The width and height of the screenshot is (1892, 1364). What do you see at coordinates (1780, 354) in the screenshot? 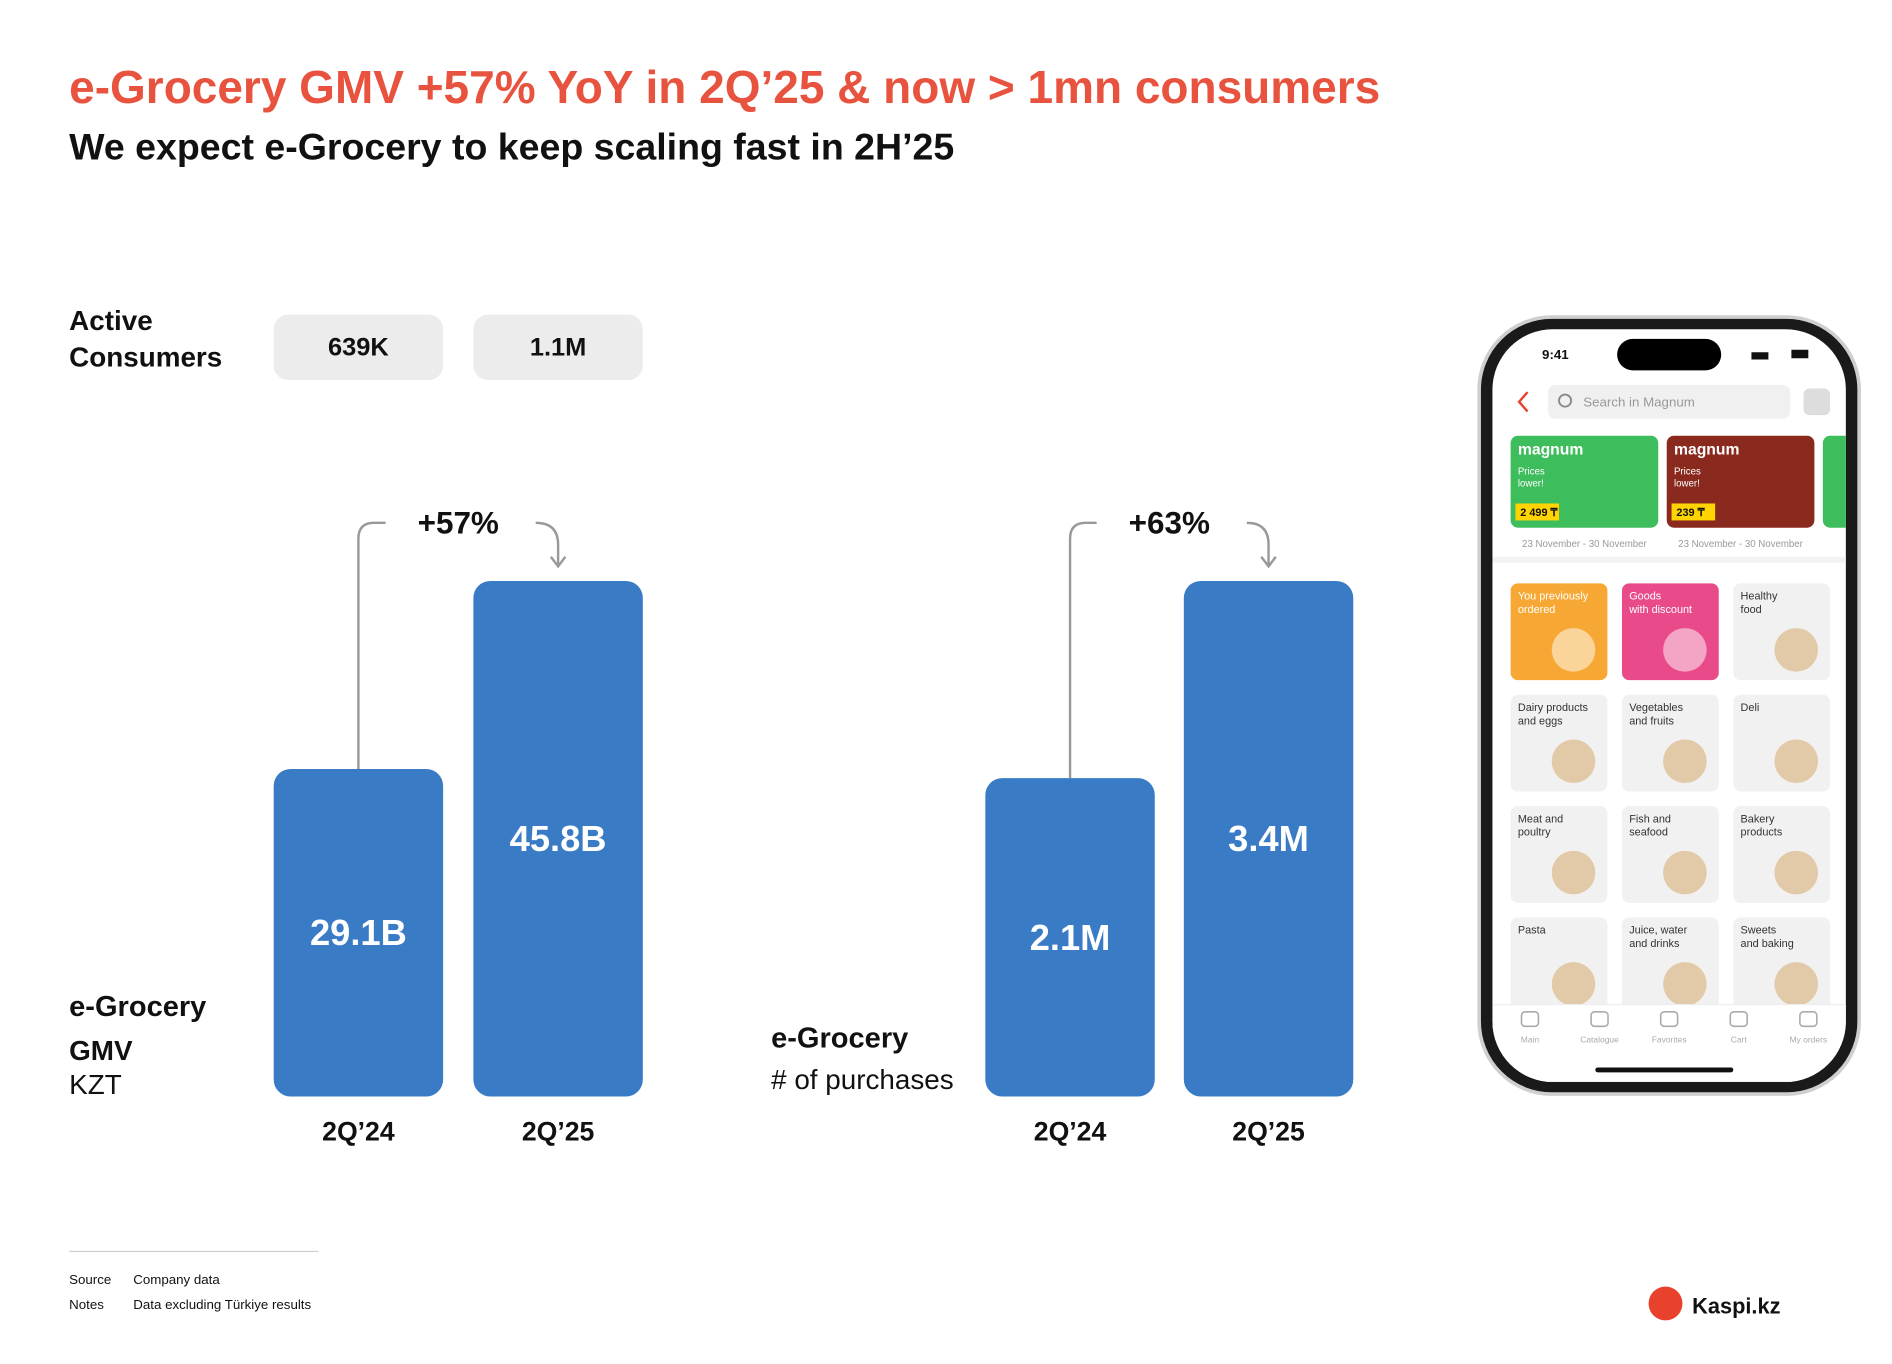
I see `status-icons` at bounding box center [1780, 354].